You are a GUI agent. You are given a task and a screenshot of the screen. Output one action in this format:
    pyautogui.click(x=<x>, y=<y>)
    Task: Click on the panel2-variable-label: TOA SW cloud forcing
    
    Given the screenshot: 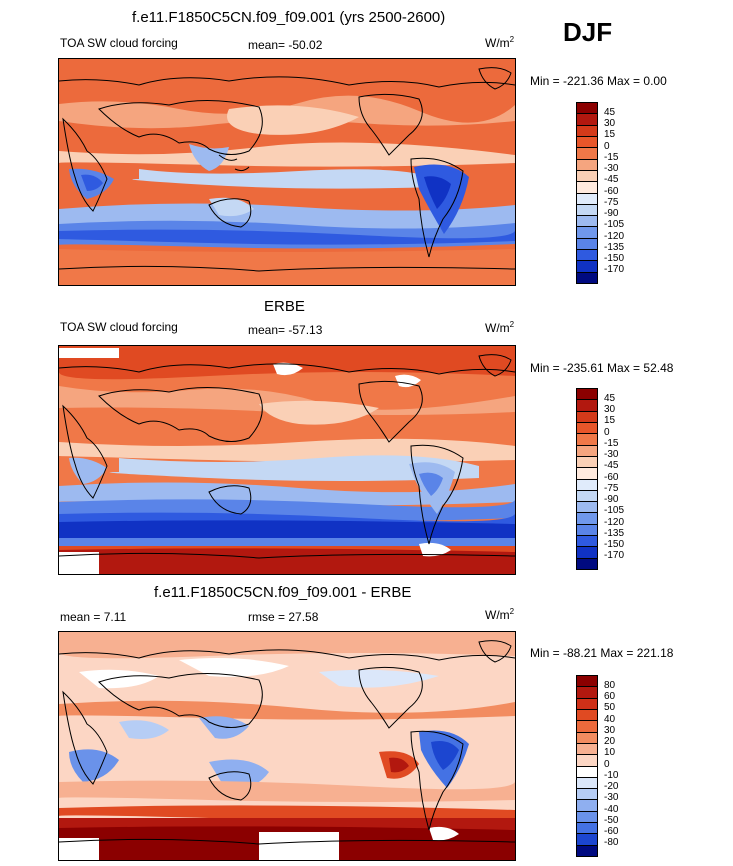 What is the action you would take?
    pyautogui.click(x=119, y=327)
    